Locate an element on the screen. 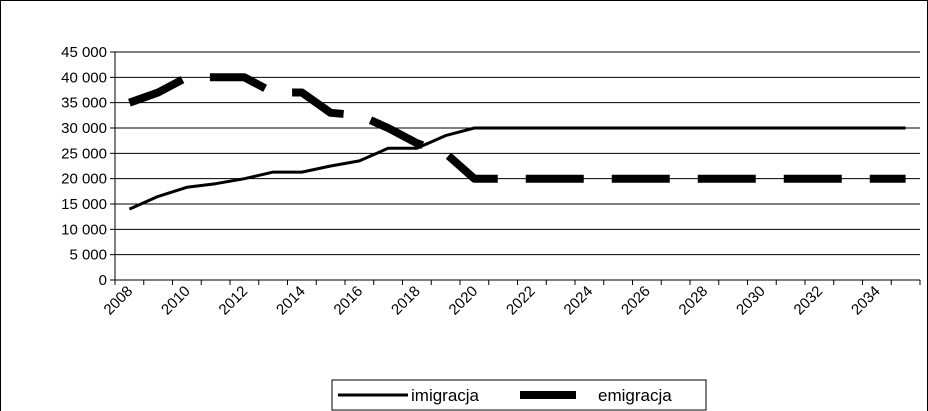 Image resolution: width=928 pixels, height=411 pixels. legend: imigracja emigracja is located at coordinates (519, 395).